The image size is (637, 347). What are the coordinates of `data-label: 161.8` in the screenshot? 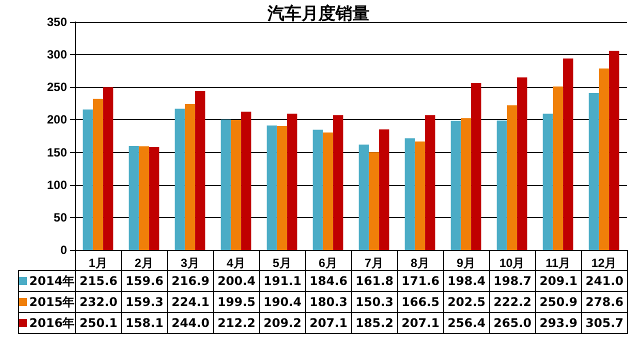 It's located at (375, 281).